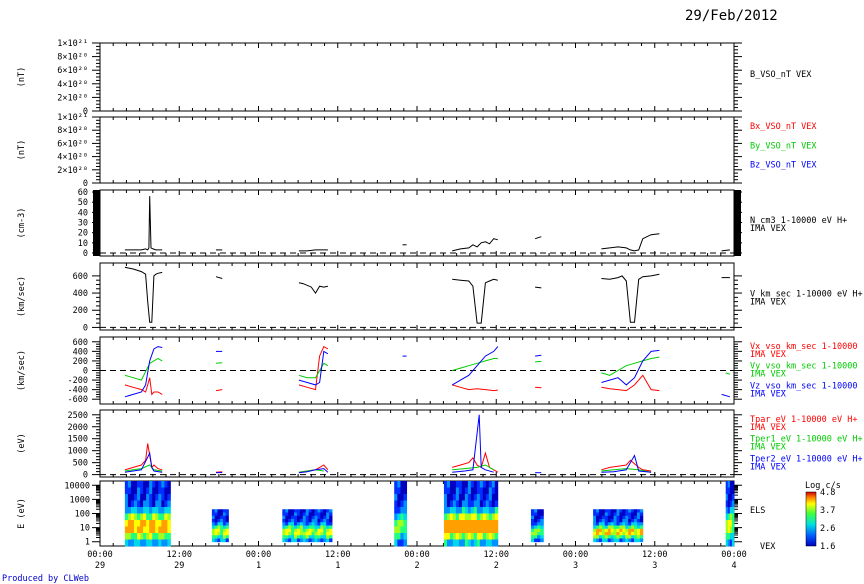 The width and height of the screenshot is (864, 584). What do you see at coordinates (72, 171) in the screenshot?
I see `y-tick-label: 2×10²⁰` at bounding box center [72, 171].